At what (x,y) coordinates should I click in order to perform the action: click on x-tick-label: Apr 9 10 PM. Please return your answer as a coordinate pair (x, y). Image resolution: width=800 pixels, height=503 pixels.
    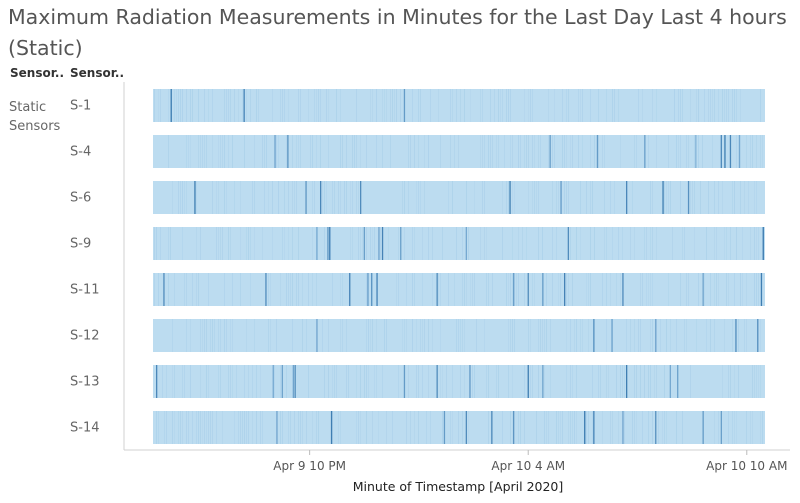
    Looking at the image, I should click on (309, 466).